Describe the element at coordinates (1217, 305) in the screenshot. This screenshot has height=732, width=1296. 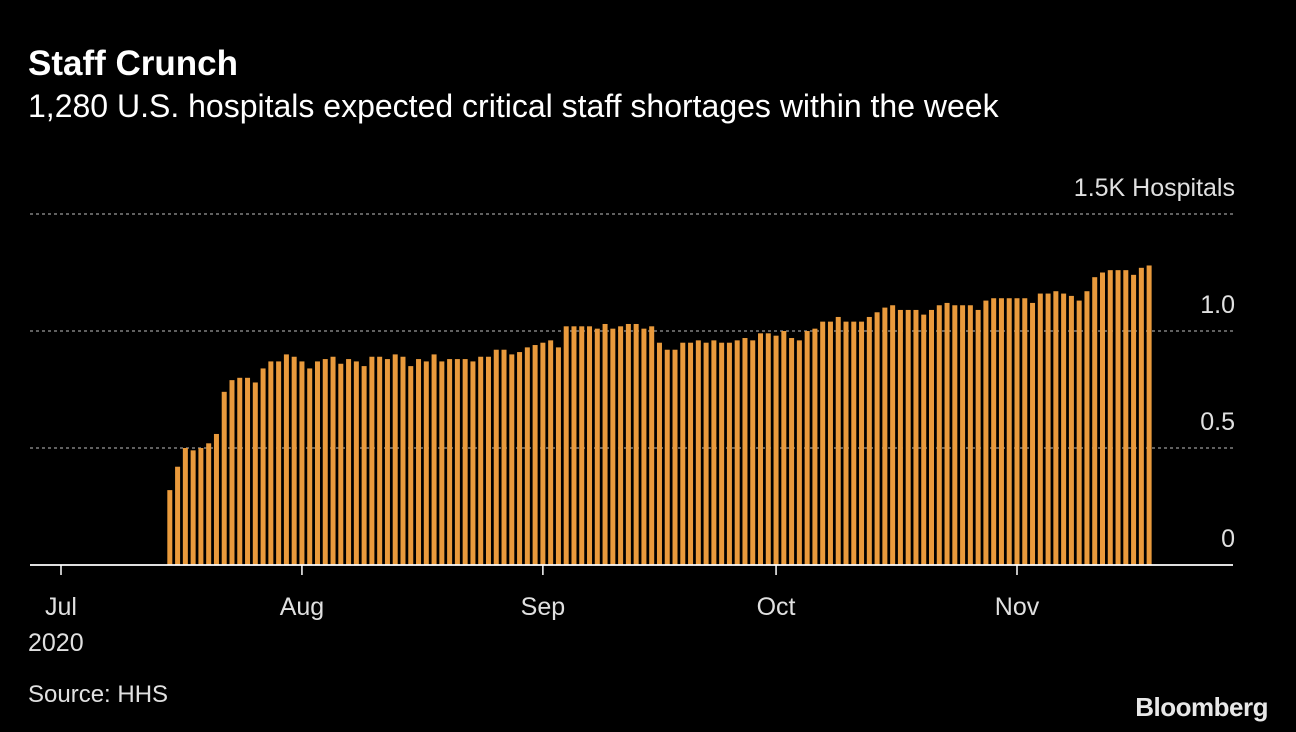
I see `y-tick-label: 1.0` at that location.